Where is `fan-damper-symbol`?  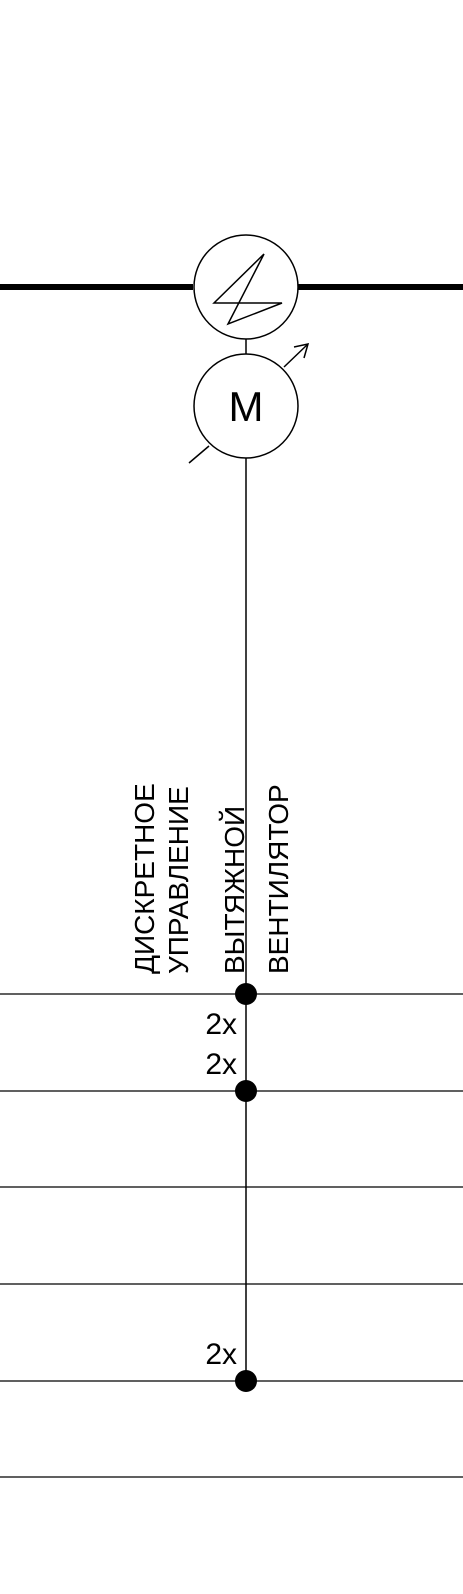
fan-damper-symbol is located at coordinates (246, 287).